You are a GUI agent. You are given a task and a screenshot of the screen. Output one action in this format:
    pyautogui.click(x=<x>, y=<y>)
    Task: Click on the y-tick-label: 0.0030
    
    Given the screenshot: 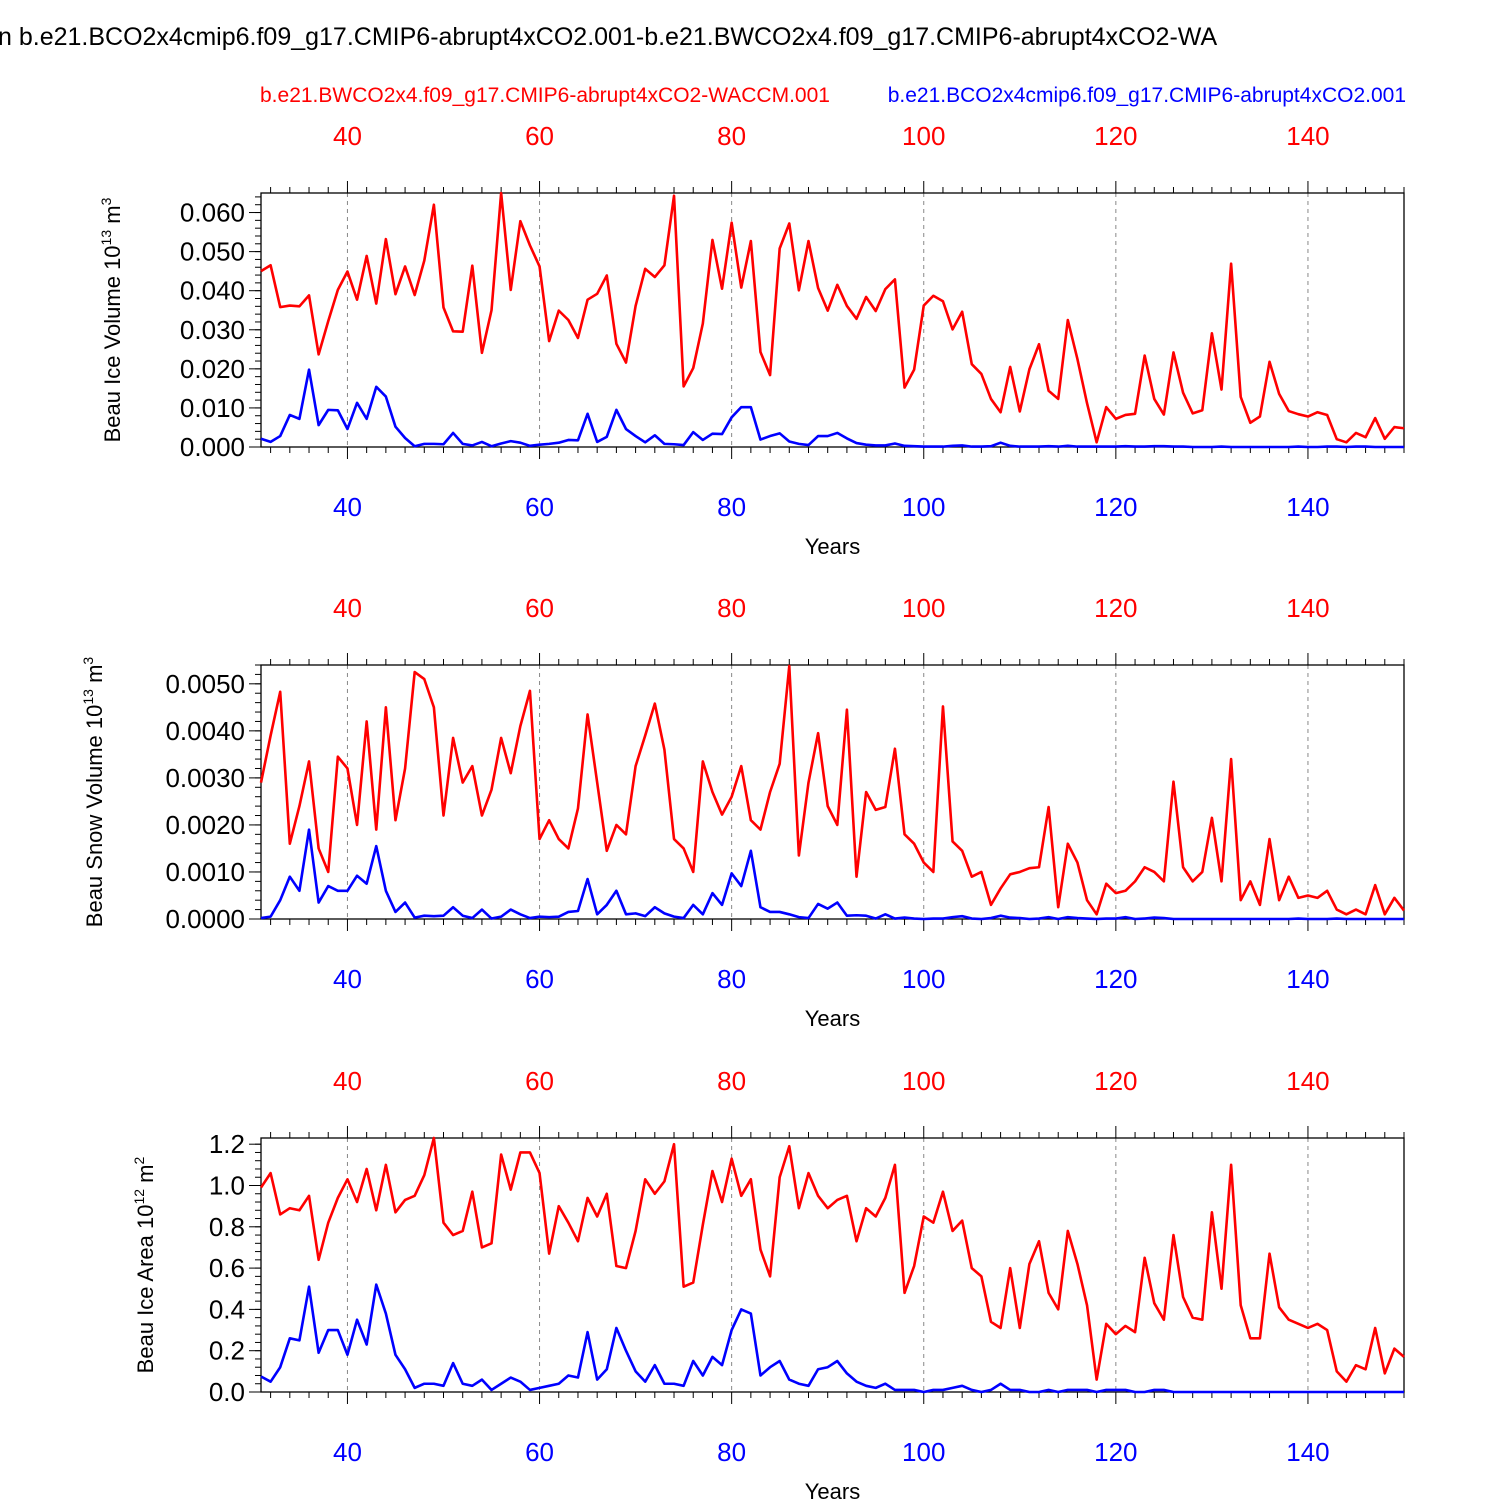 What is the action you would take?
    pyautogui.click(x=205, y=778)
    